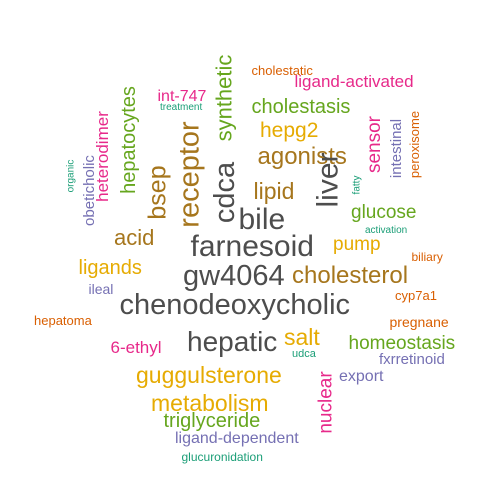 Image resolution: width=500 pixels, height=500 pixels. I want to click on word-udca: udca, so click(304, 353).